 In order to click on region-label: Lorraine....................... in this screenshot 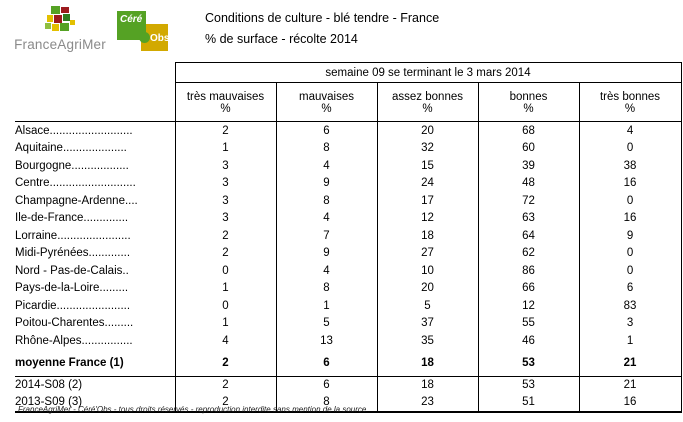, I will do `click(73, 235)`.